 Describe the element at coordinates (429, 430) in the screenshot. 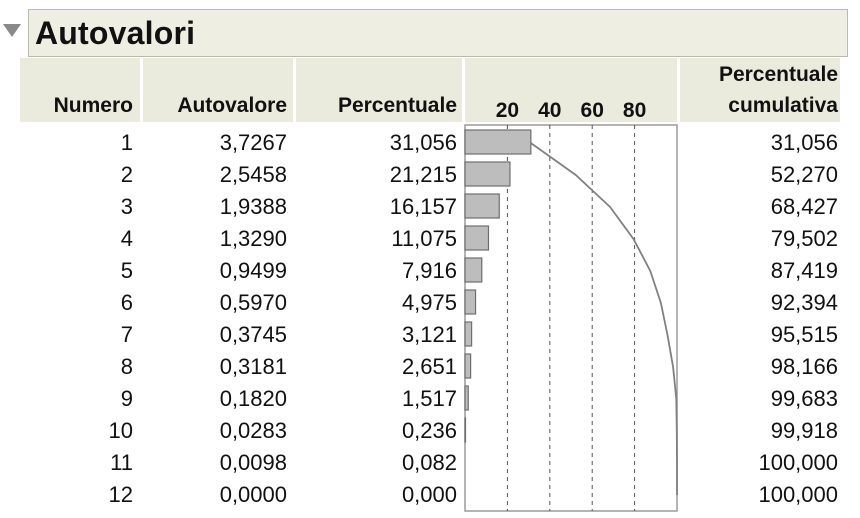

I see `cell-percentuale: 0,236` at that location.